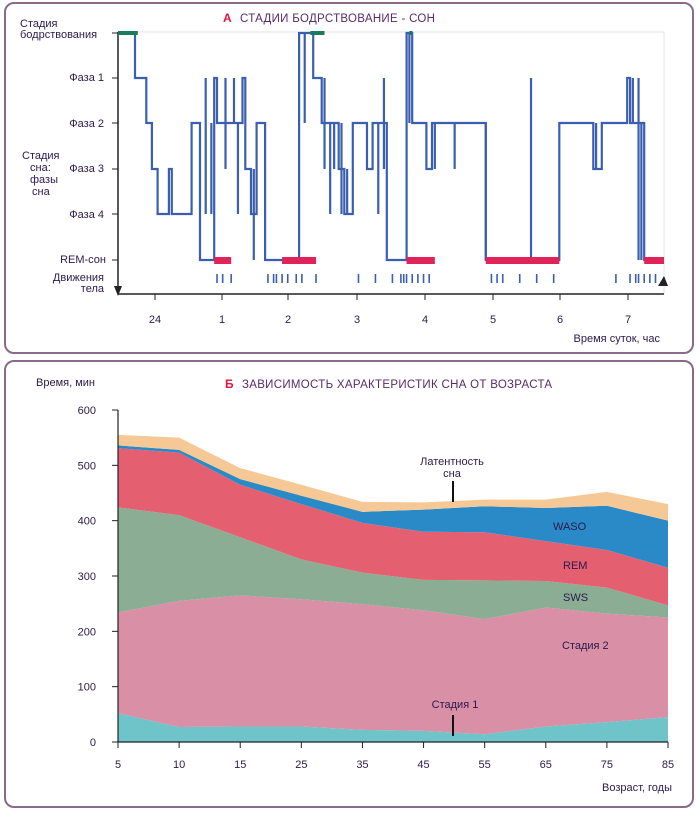 This screenshot has height=813, width=700. Describe the element at coordinates (393, 727) in the screenshot. I see `area-series-Стадия 1` at that location.